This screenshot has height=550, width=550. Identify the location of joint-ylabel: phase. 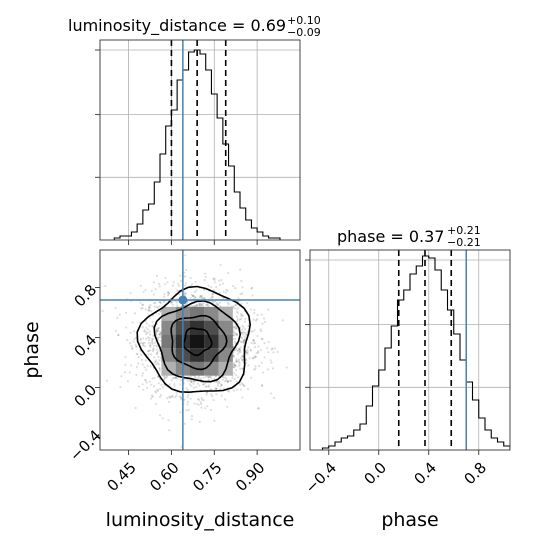
(32, 349).